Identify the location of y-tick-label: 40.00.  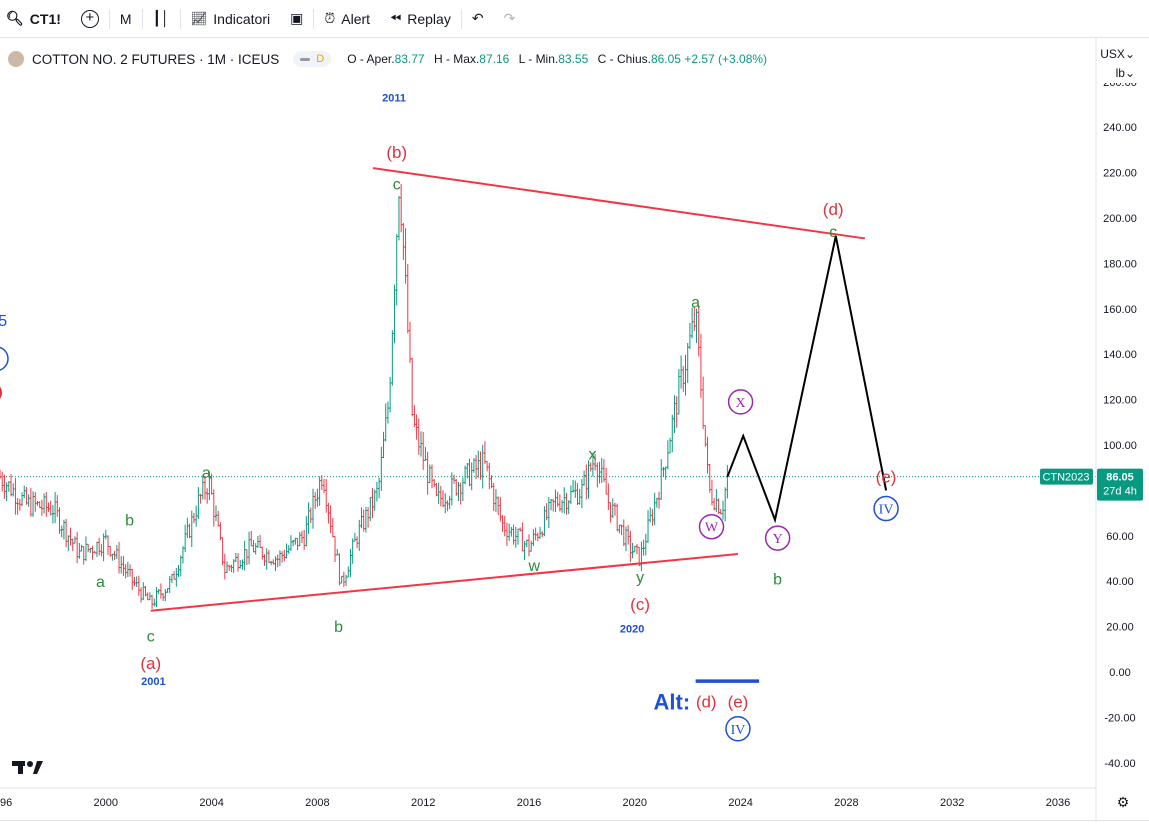
(1120, 582).